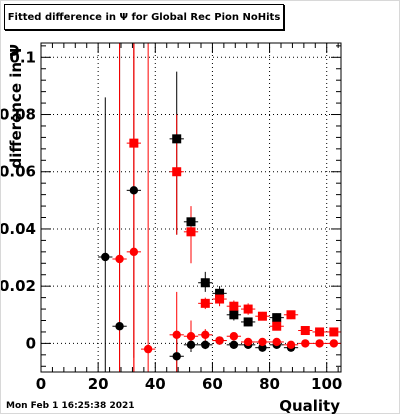 The height and width of the screenshot is (415, 400). Describe the element at coordinates (309, 406) in the screenshot. I see `x-axis-label: Quality` at that location.